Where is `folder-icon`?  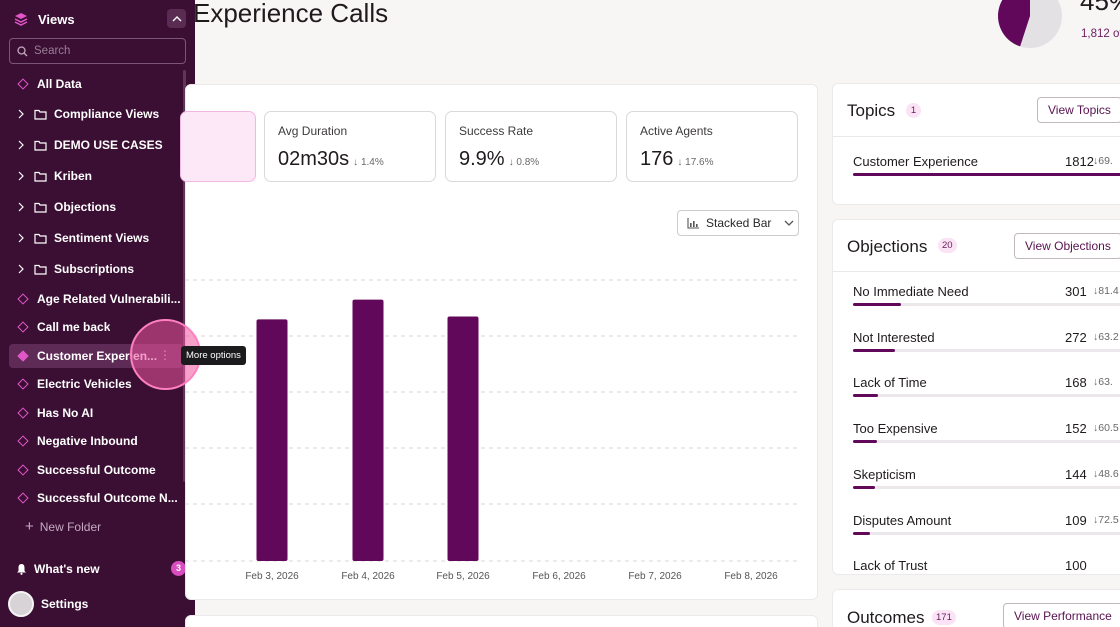
folder-icon is located at coordinates (40, 238).